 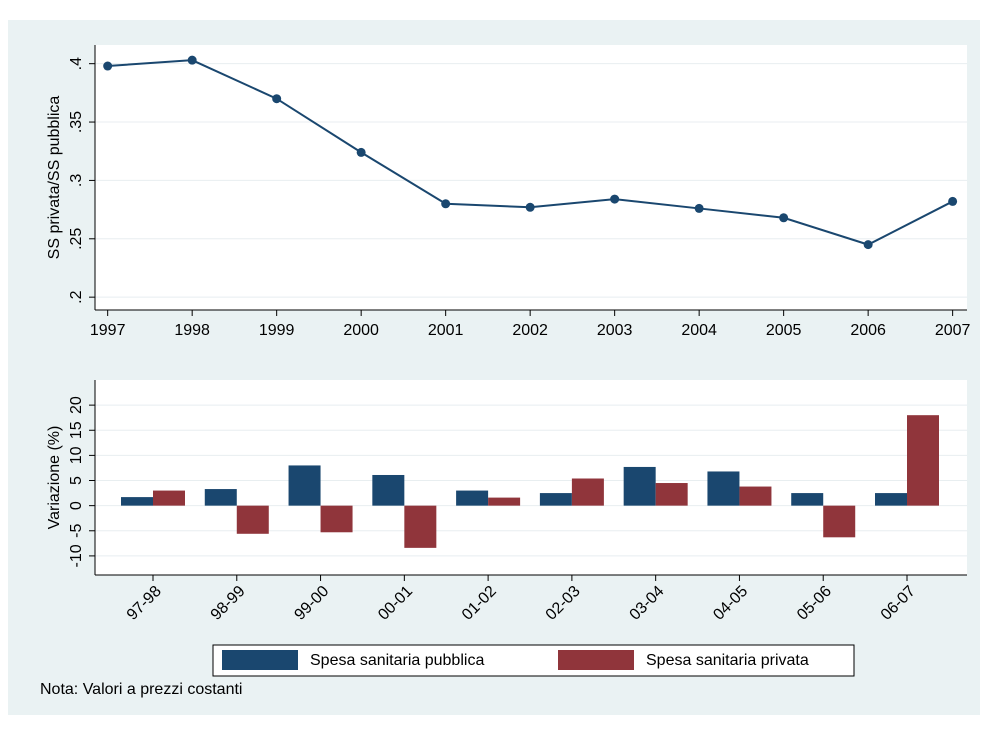 What do you see at coordinates (76, 455) in the screenshot?
I see `y-tick-label: 10` at bounding box center [76, 455].